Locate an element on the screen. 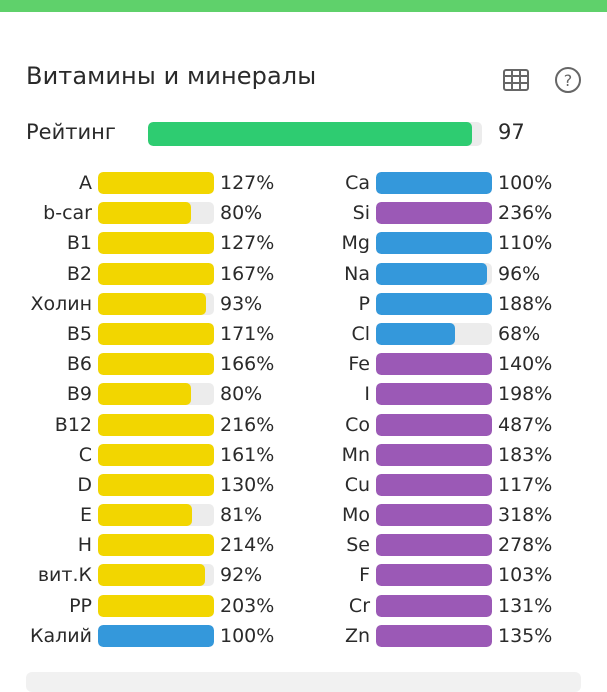 The height and width of the screenshot is (692, 607). nutrient-percent: 93% is located at coordinates (241, 303).